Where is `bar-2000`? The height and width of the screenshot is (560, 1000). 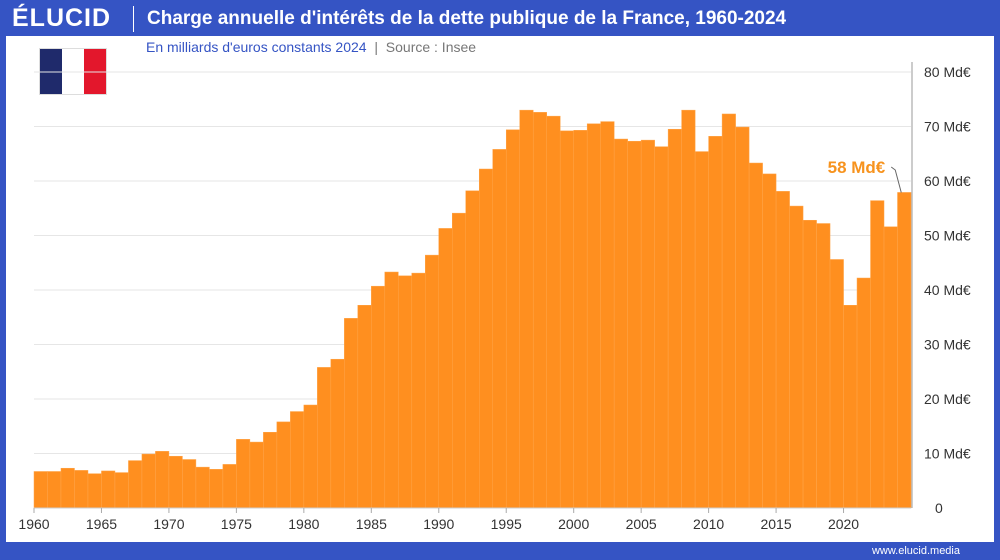
bar-2000 is located at coordinates (580, 319).